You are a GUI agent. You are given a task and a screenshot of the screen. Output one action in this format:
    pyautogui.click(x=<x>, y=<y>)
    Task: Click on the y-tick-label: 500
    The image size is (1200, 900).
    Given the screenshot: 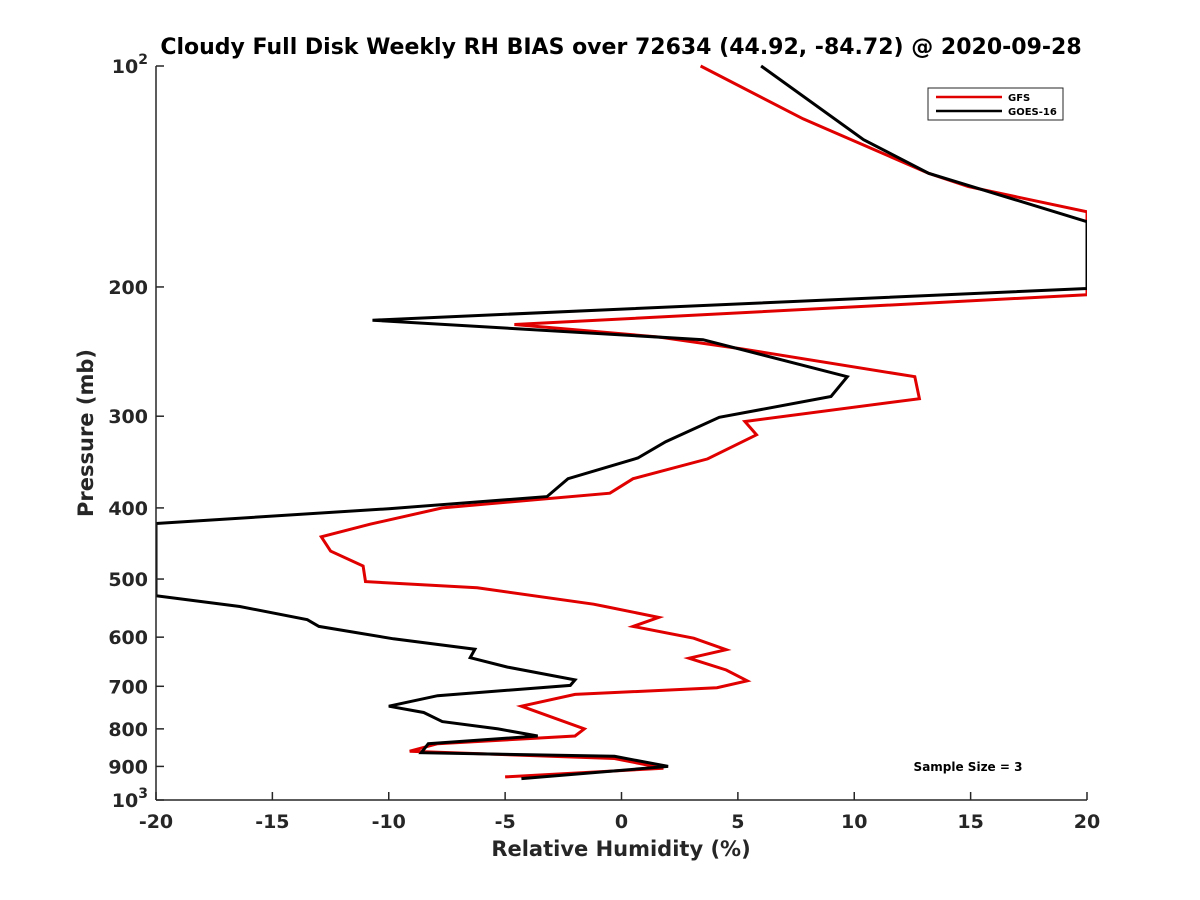 What is the action you would take?
    pyautogui.click(x=128, y=580)
    